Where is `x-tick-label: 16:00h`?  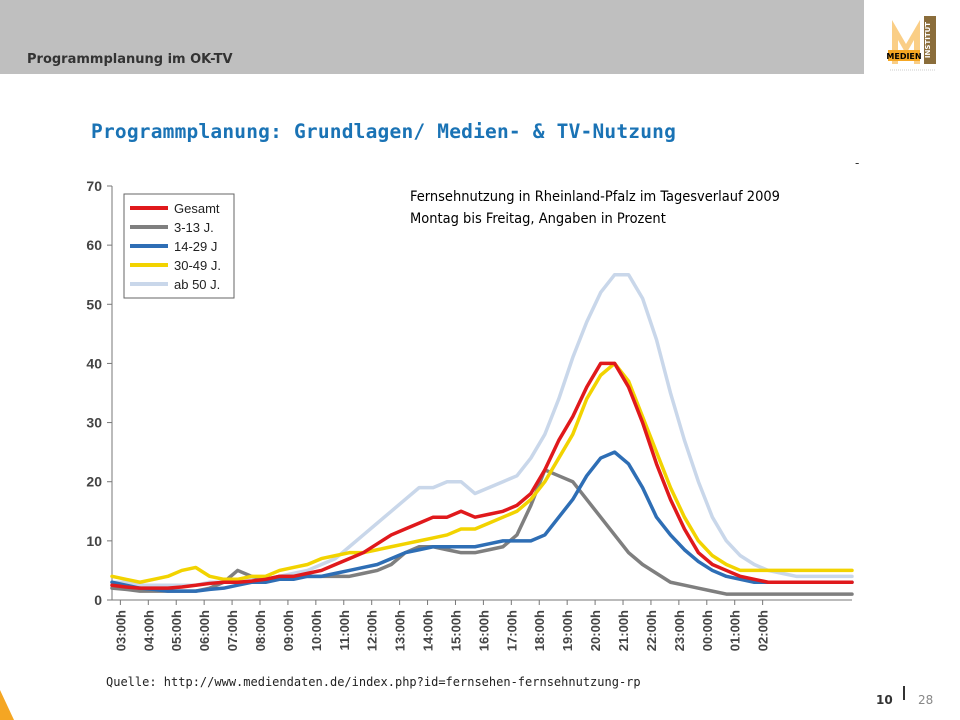 x-tick-label: 16:00h is located at coordinates (483, 630).